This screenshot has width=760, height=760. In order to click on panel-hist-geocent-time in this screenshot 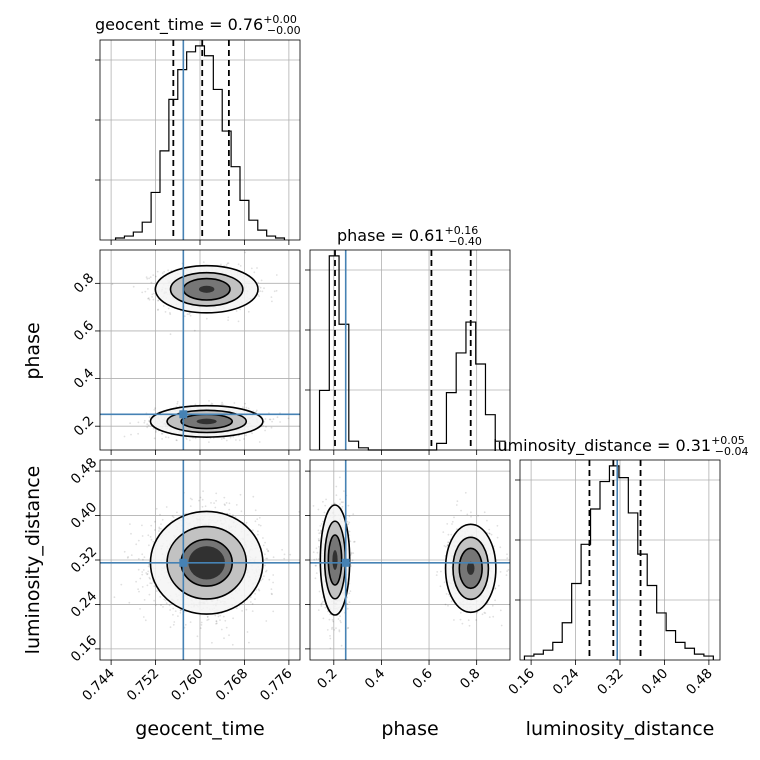, I will do `click(198, 142)`.